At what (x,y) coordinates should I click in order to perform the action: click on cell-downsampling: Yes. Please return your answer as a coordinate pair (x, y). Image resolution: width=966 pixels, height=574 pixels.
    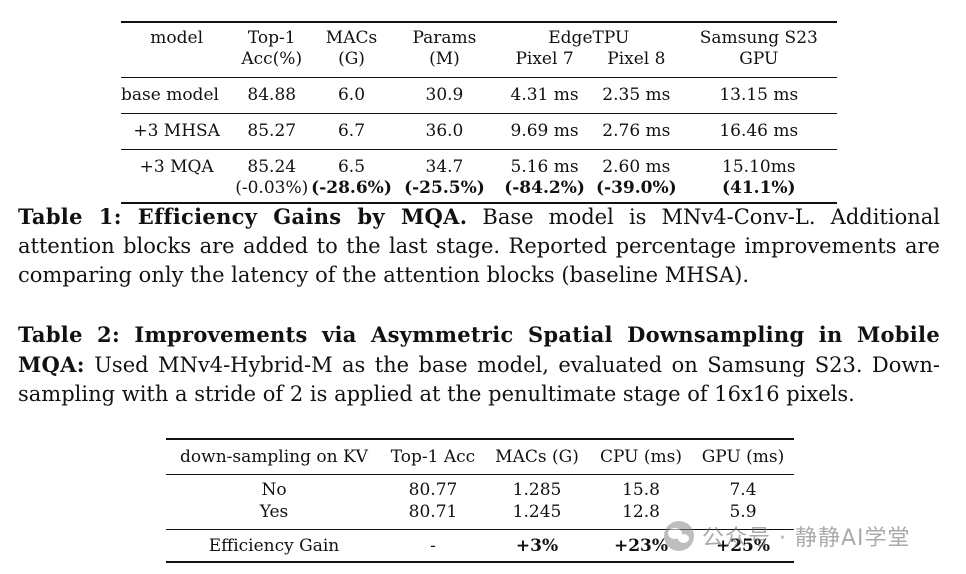
    Looking at the image, I should click on (274, 515).